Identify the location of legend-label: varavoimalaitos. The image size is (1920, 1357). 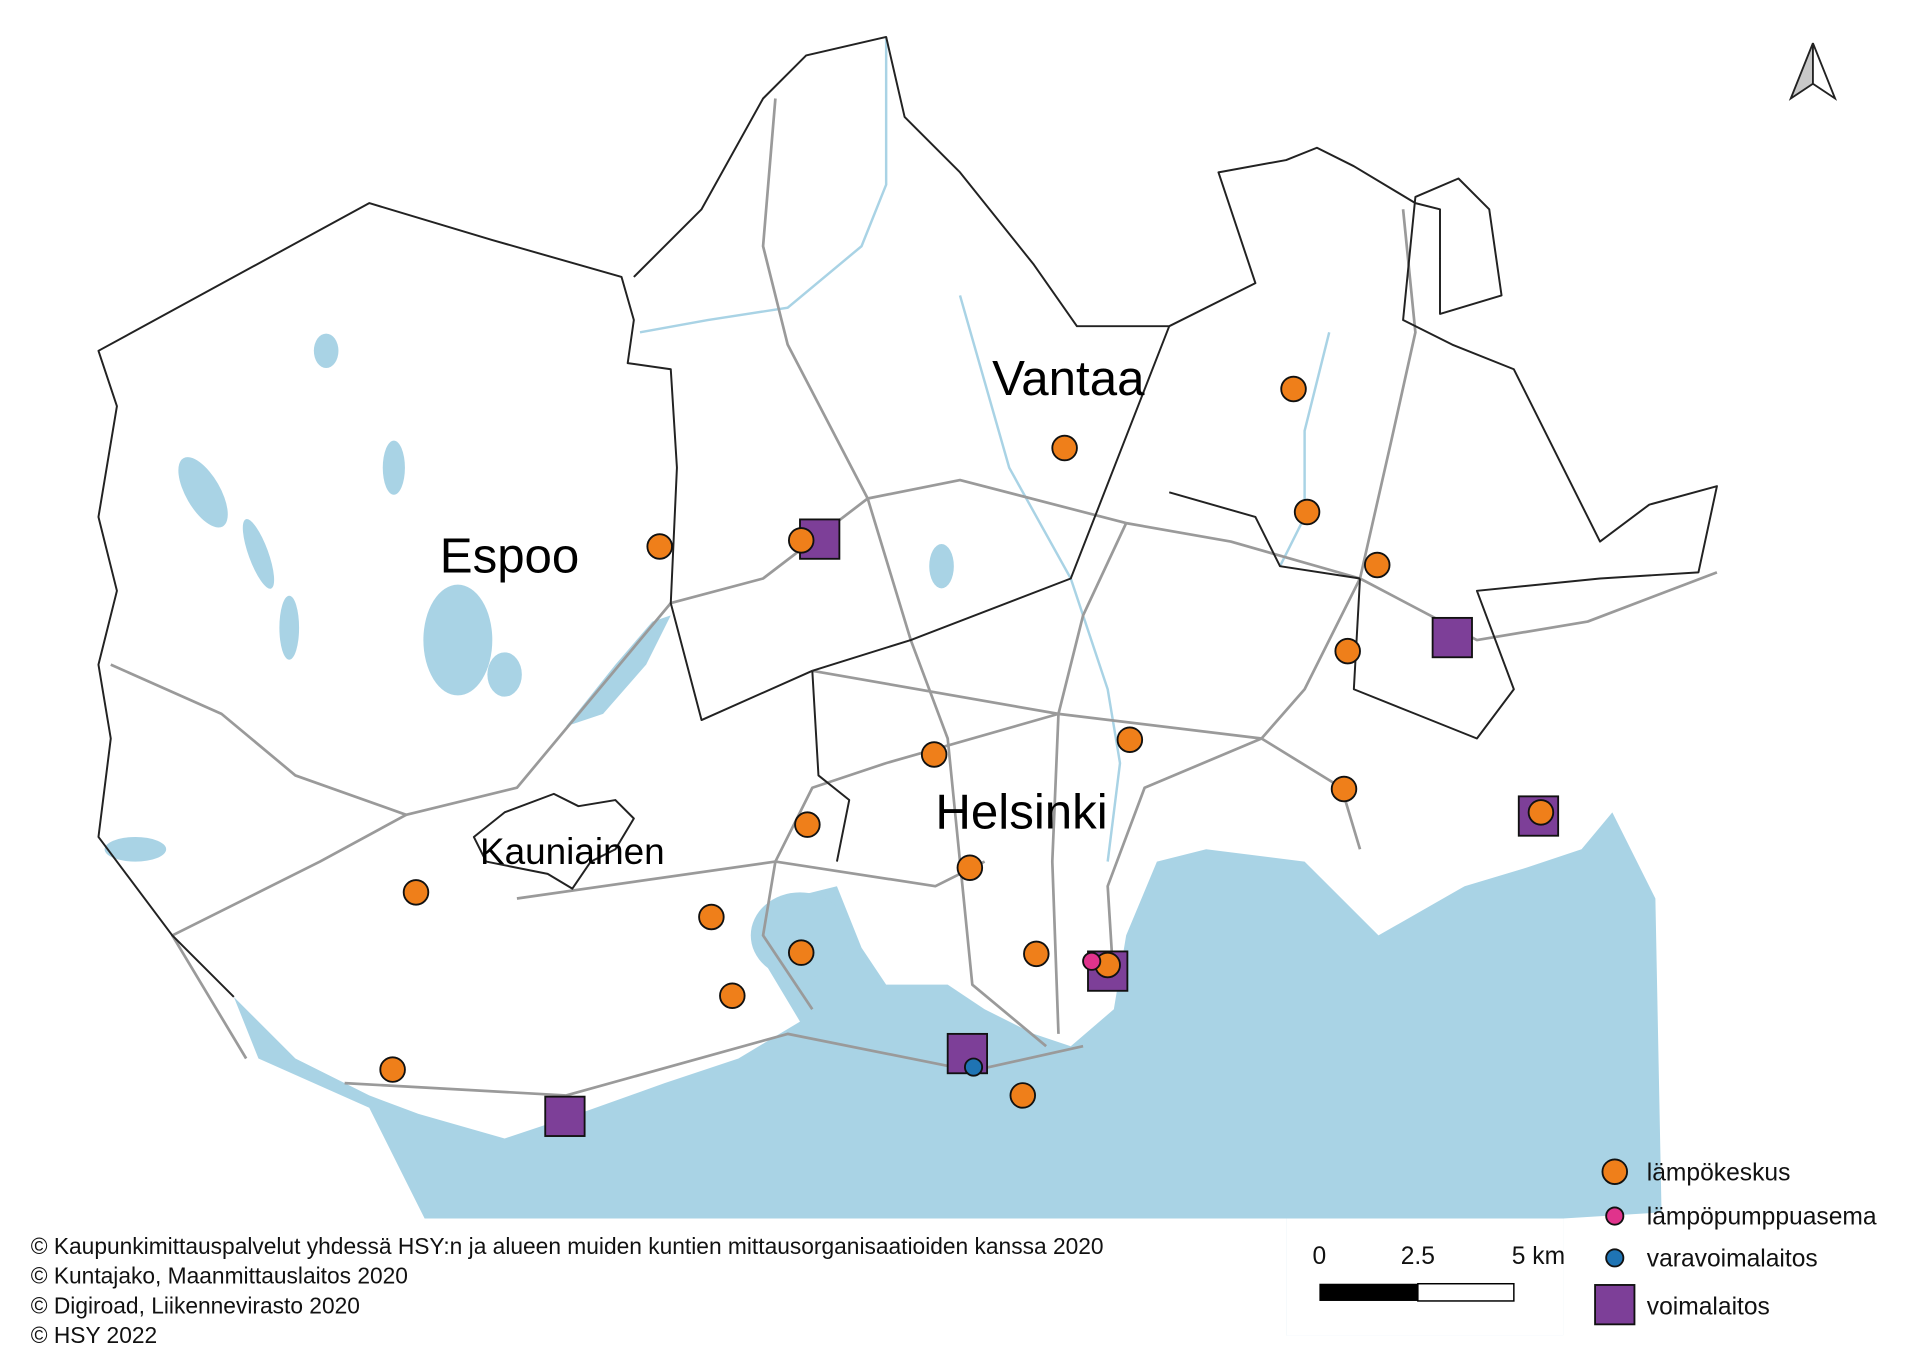
(1732, 1258).